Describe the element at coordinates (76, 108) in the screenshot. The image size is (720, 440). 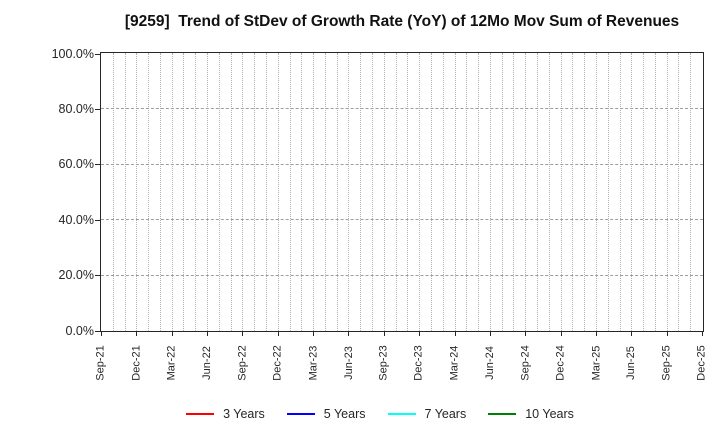
I see `y-tick-label: 80.0%` at that location.